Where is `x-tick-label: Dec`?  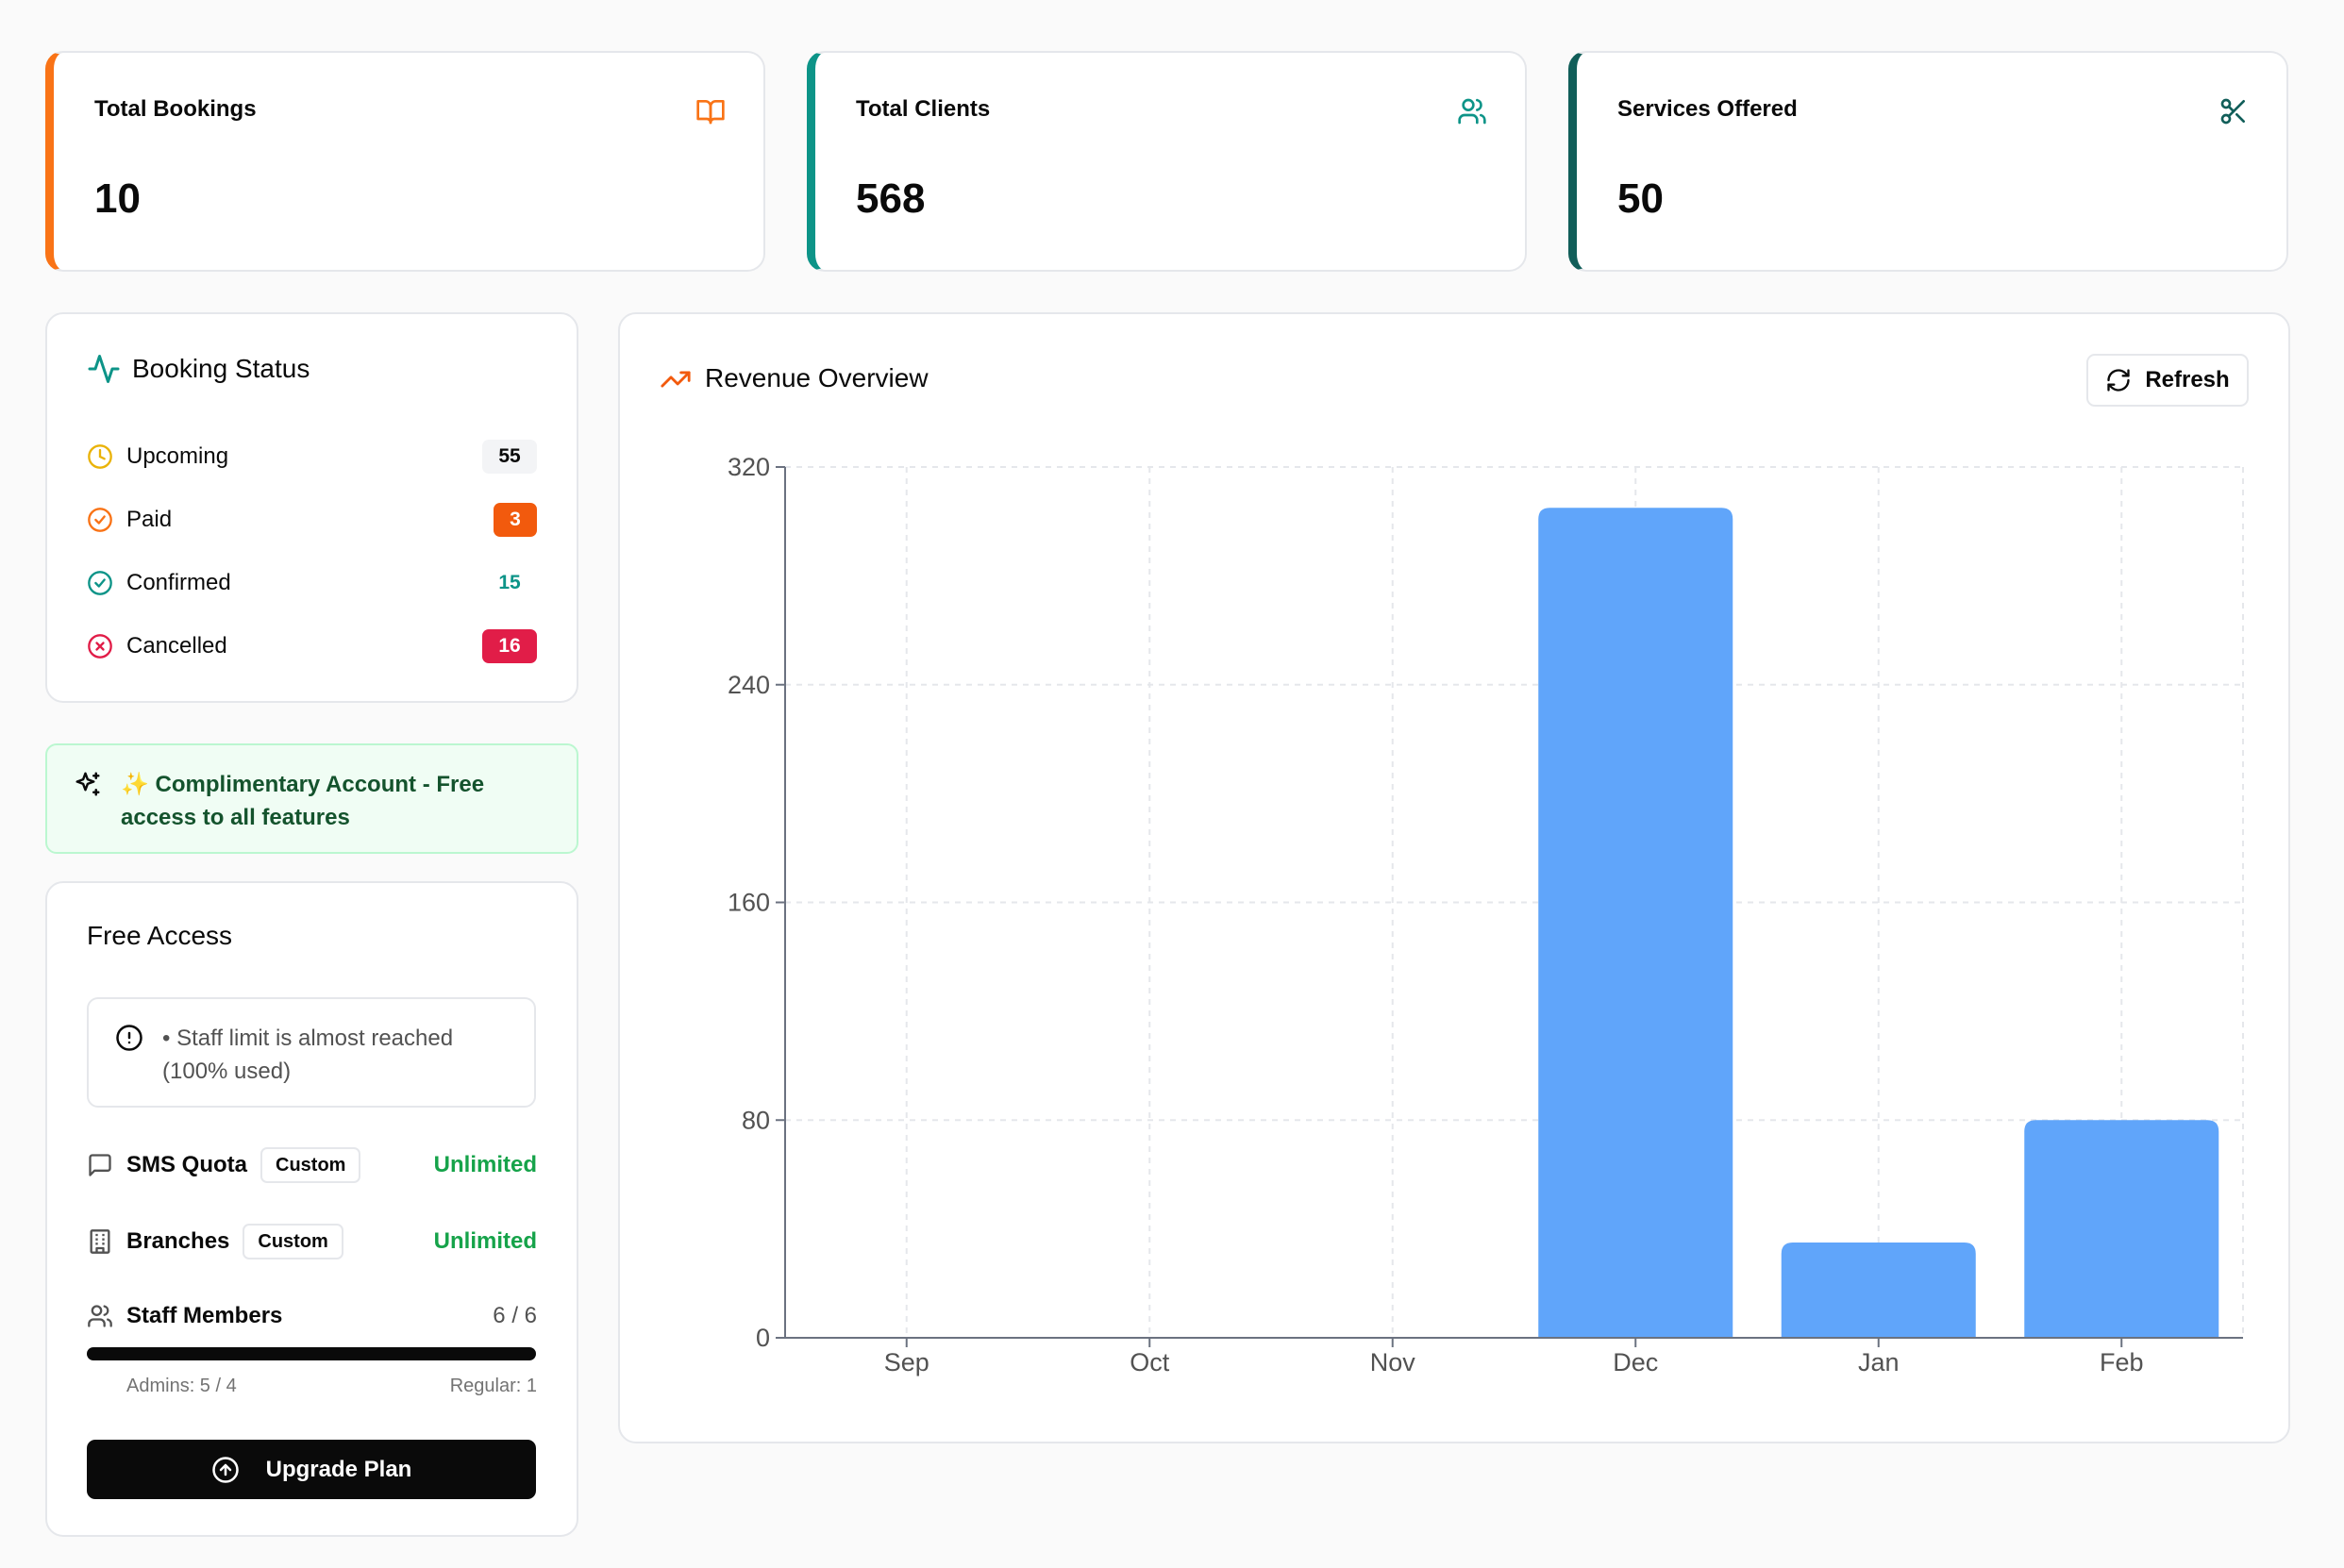 x-tick-label: Dec is located at coordinates (1635, 1362).